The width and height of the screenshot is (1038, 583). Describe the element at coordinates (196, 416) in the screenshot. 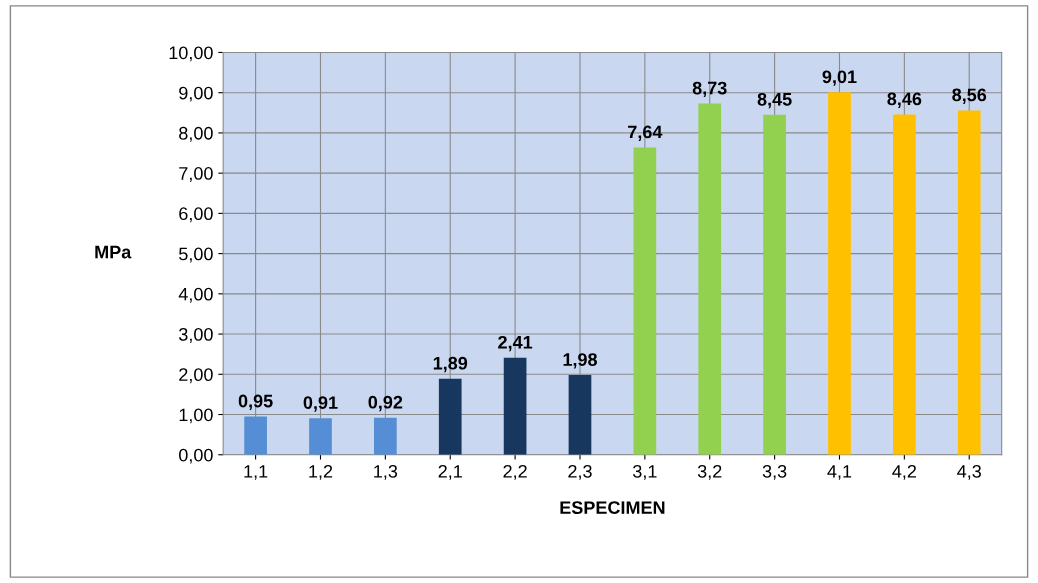

I see `y-tick-label: 1,00` at that location.